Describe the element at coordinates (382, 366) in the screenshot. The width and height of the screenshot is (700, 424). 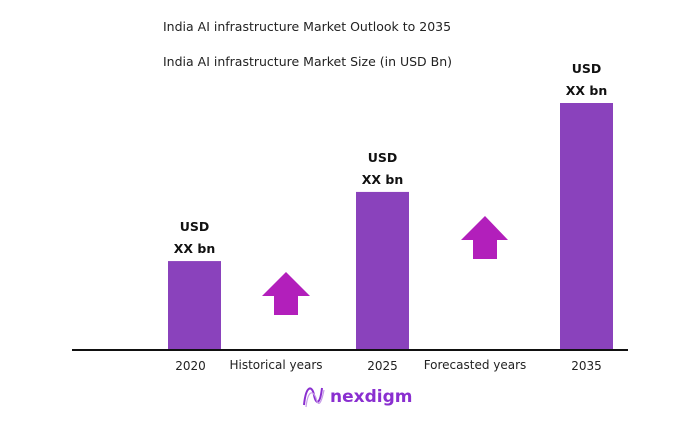
I see `x-tick-label: 2025` at that location.